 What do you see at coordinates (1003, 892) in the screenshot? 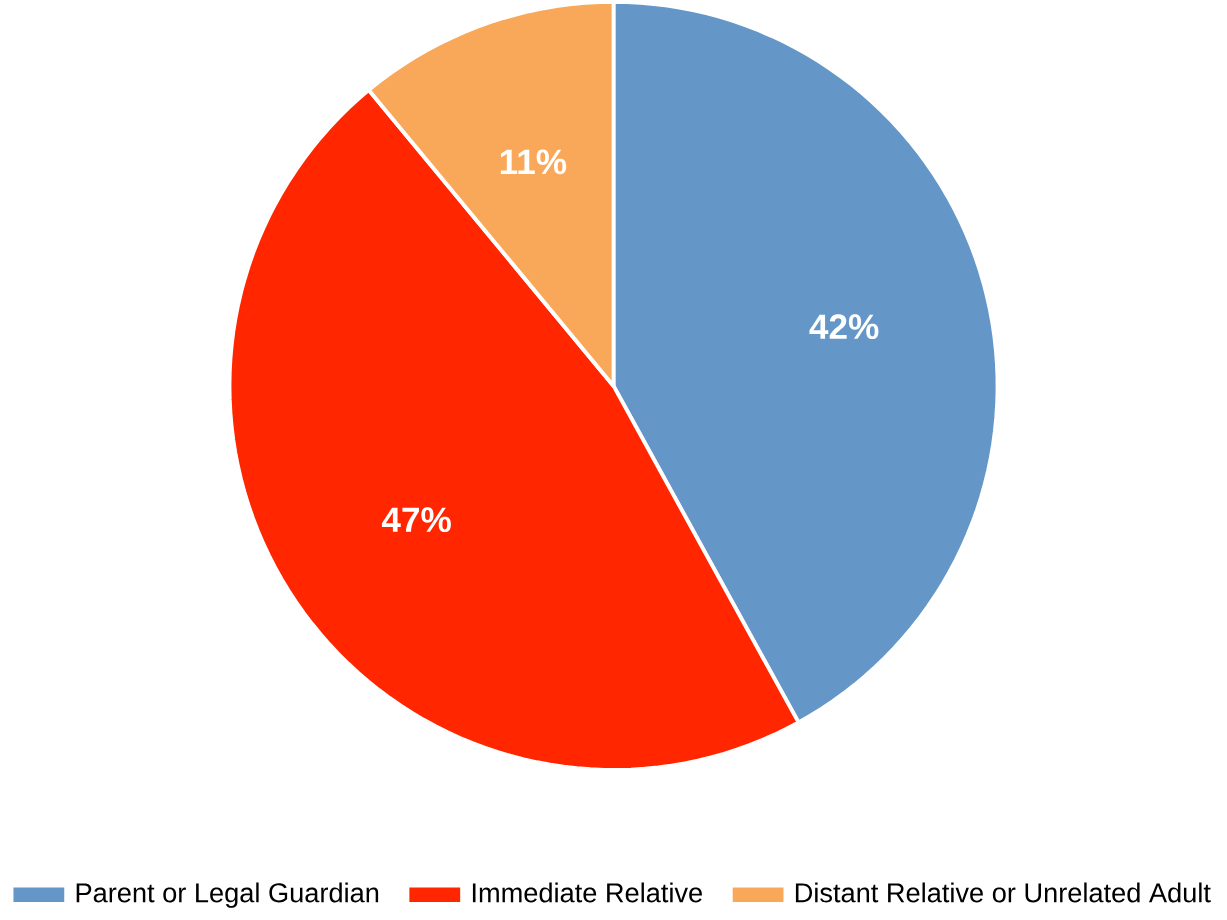
I see `legend-label: Distant Relative or Unrelated Adult` at bounding box center [1003, 892].